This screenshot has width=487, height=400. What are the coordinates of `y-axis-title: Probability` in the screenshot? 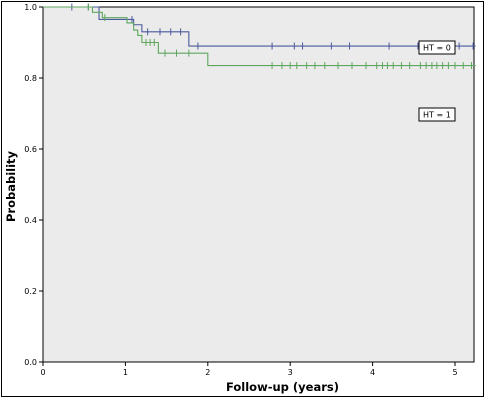 It's located at (11, 186).